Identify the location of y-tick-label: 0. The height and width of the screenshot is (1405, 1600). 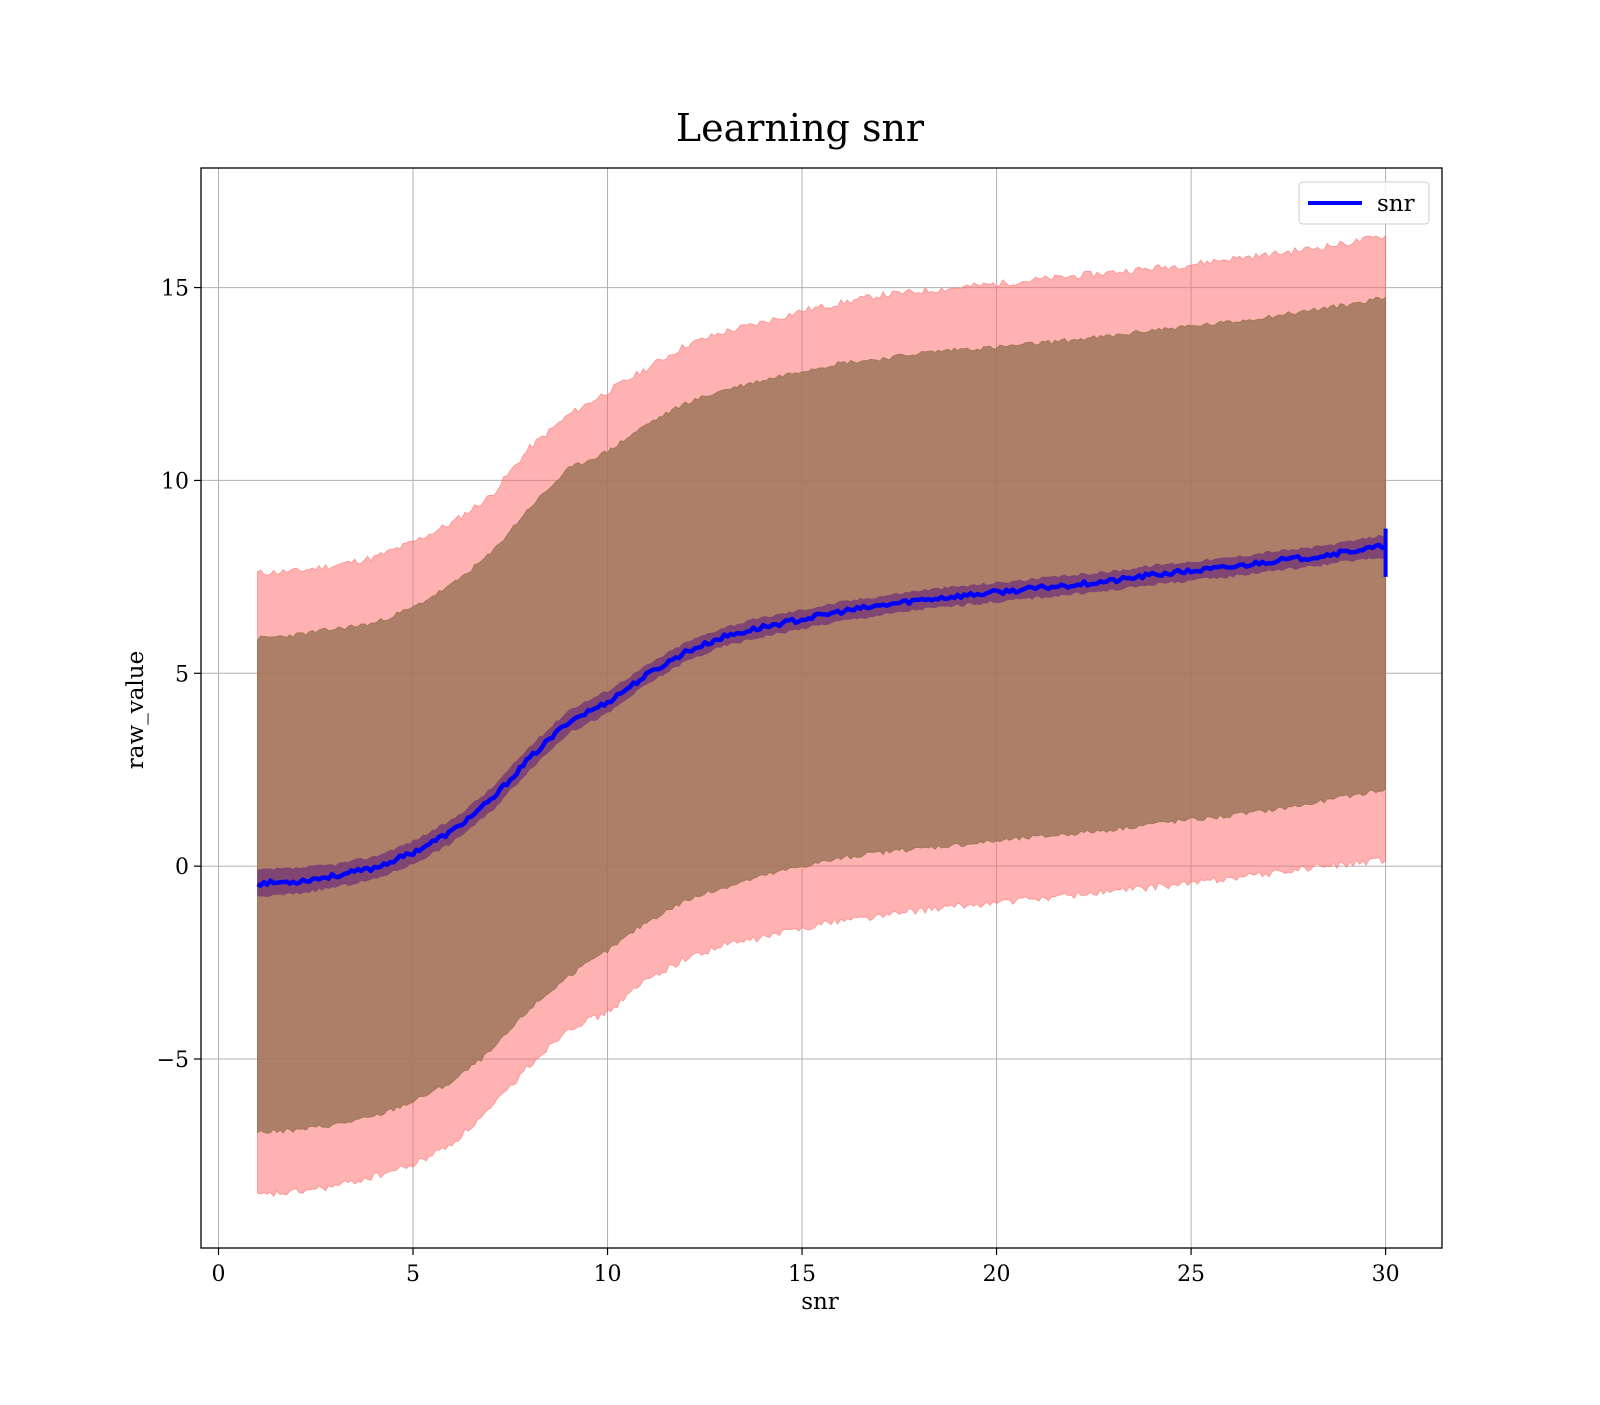
(182, 867).